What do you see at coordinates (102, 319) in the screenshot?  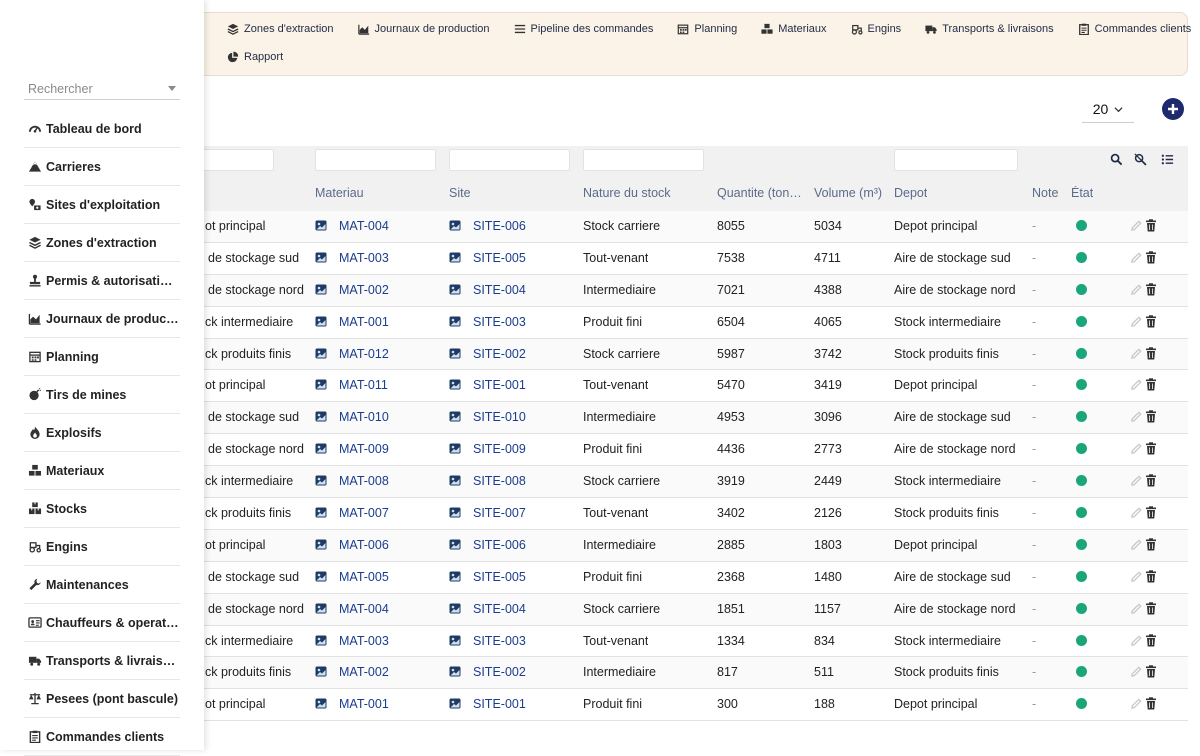 I see `sidebar-item: Journaux de production` at bounding box center [102, 319].